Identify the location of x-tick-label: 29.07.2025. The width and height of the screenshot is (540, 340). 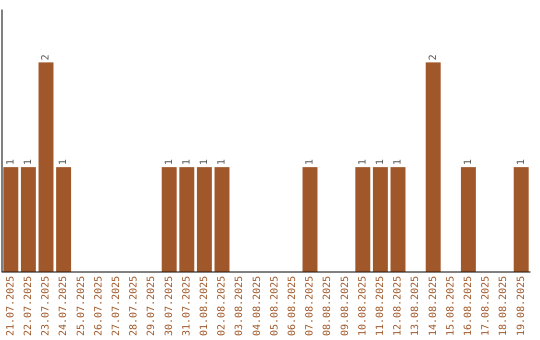
(152, 306).